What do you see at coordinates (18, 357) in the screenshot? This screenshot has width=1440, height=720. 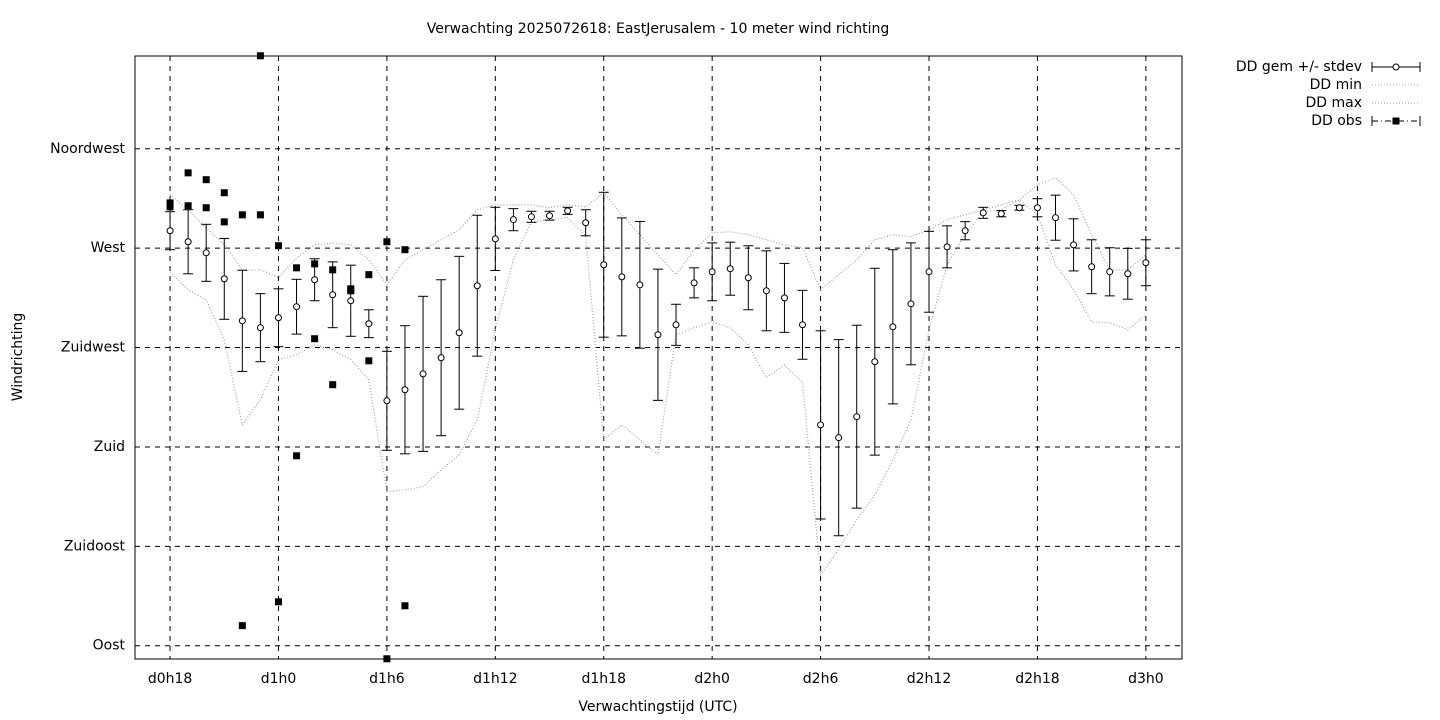 I see `y-axis-label: Windrichting` at bounding box center [18, 357].